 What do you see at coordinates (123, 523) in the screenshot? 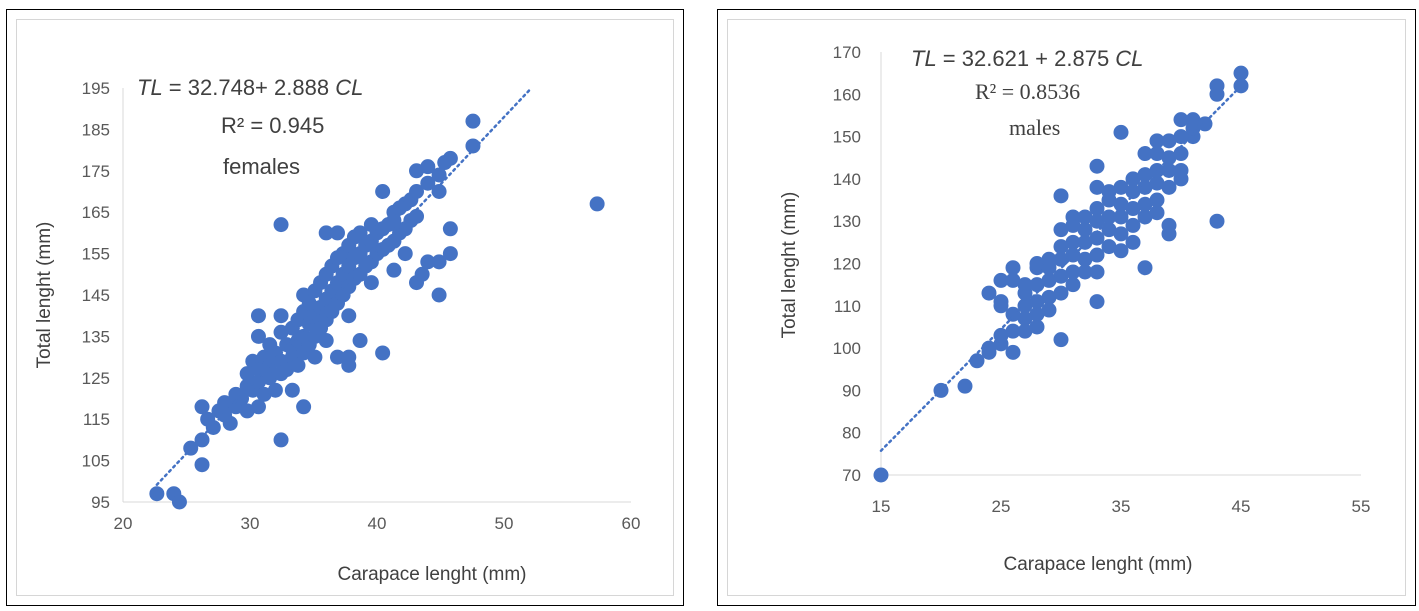
I see `x-tick-label: 20` at bounding box center [123, 523].